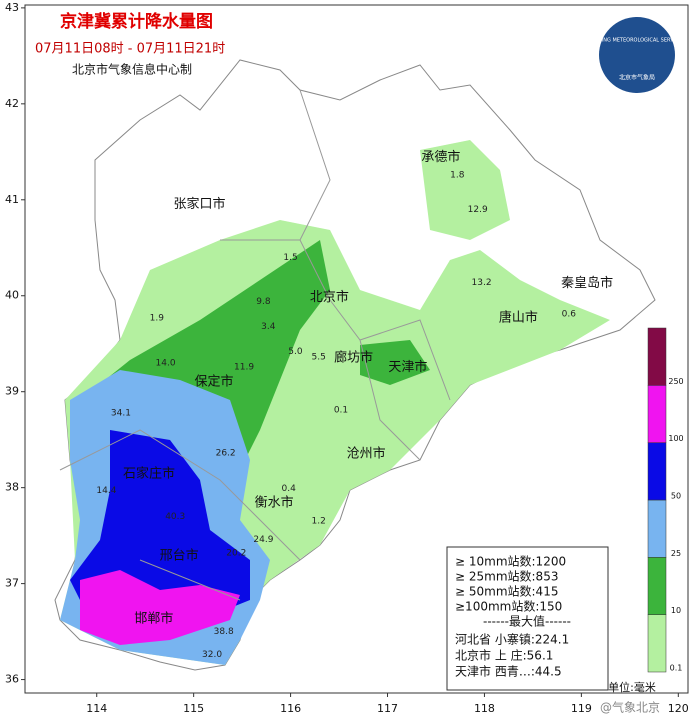 This screenshot has width=690, height=723. Describe the element at coordinates (175, 517) in the screenshot. I see `station-value: 40.3` at that location.